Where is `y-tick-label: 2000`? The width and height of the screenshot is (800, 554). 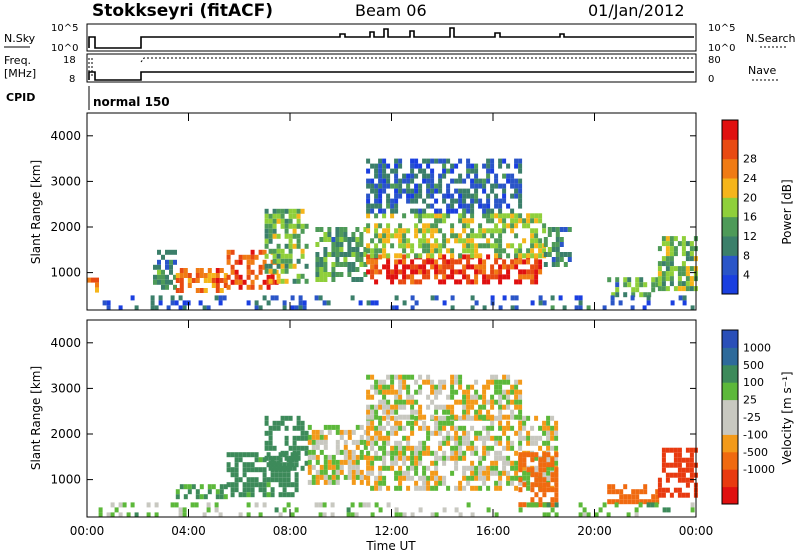 y-tick-label: 2000 is located at coordinates (65, 434).